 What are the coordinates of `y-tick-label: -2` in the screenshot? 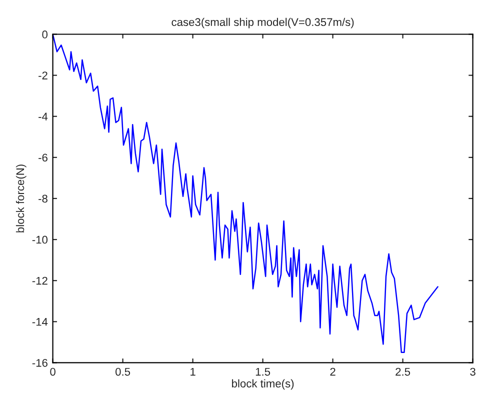 It's located at (43, 76).